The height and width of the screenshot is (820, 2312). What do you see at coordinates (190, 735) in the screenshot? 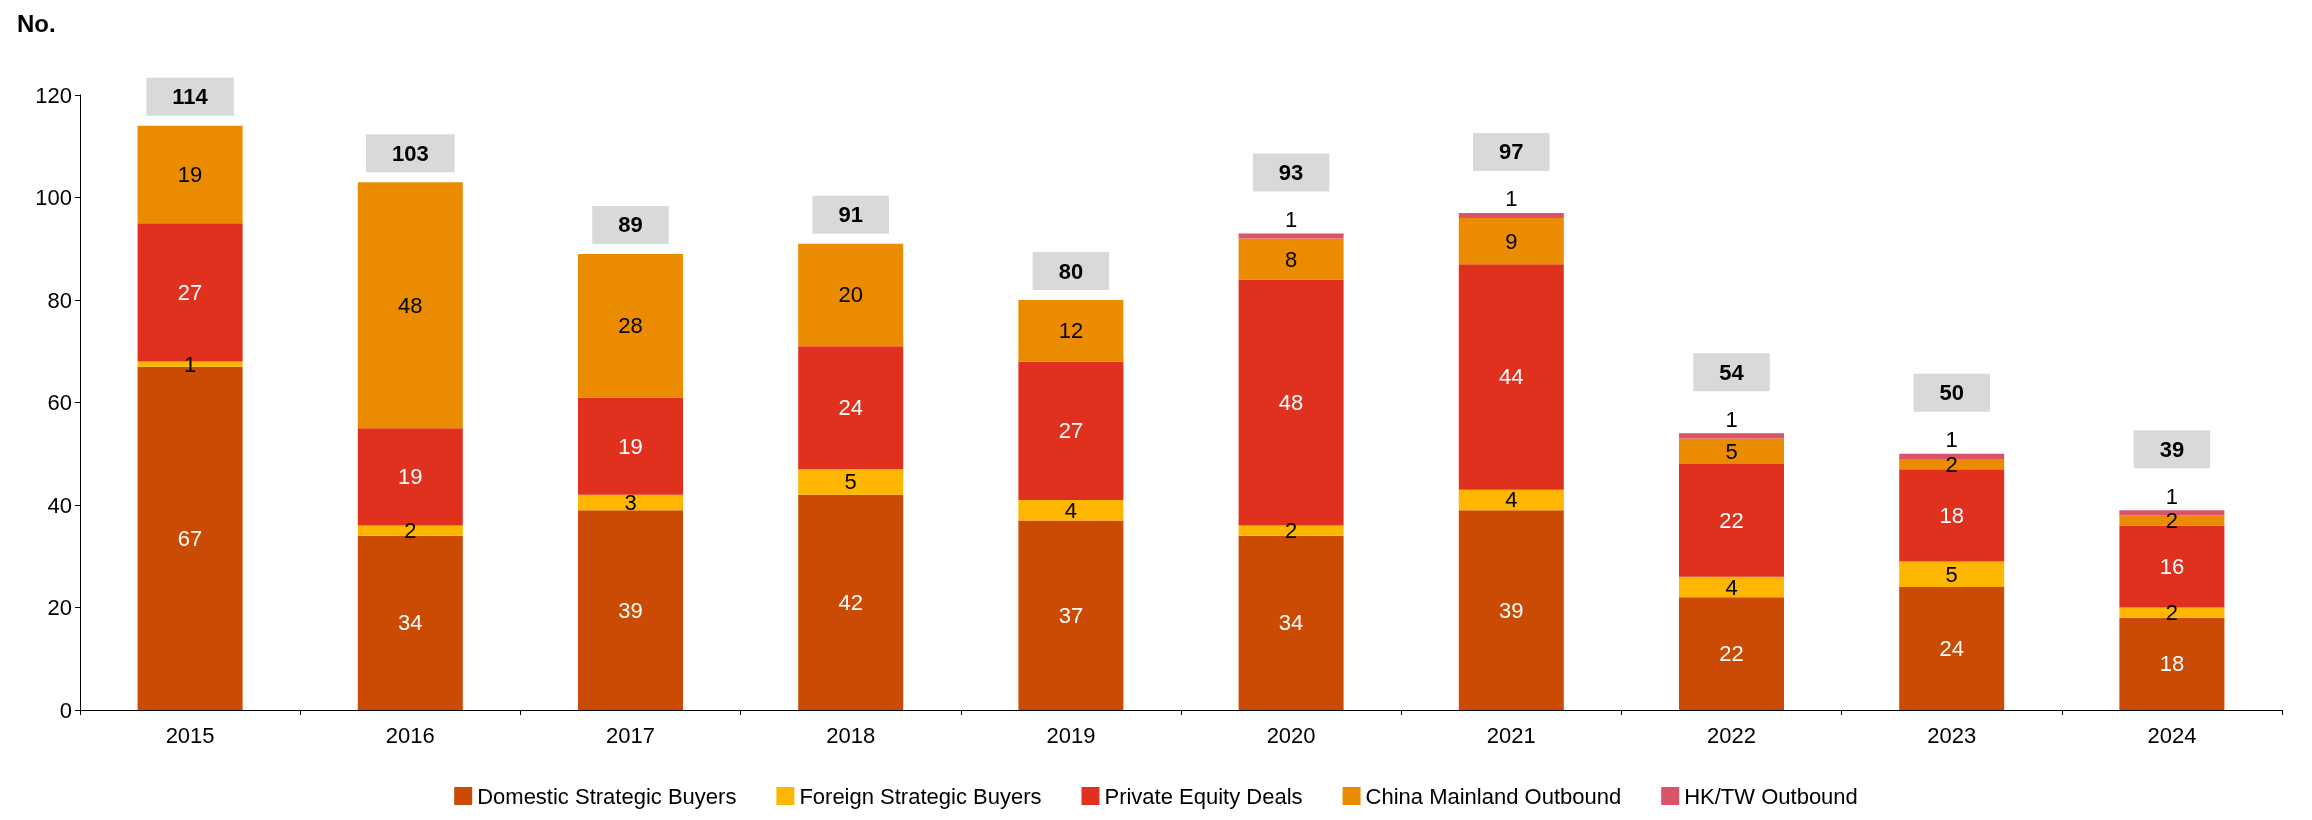
I see `x-tick-label: 2015` at bounding box center [190, 735].